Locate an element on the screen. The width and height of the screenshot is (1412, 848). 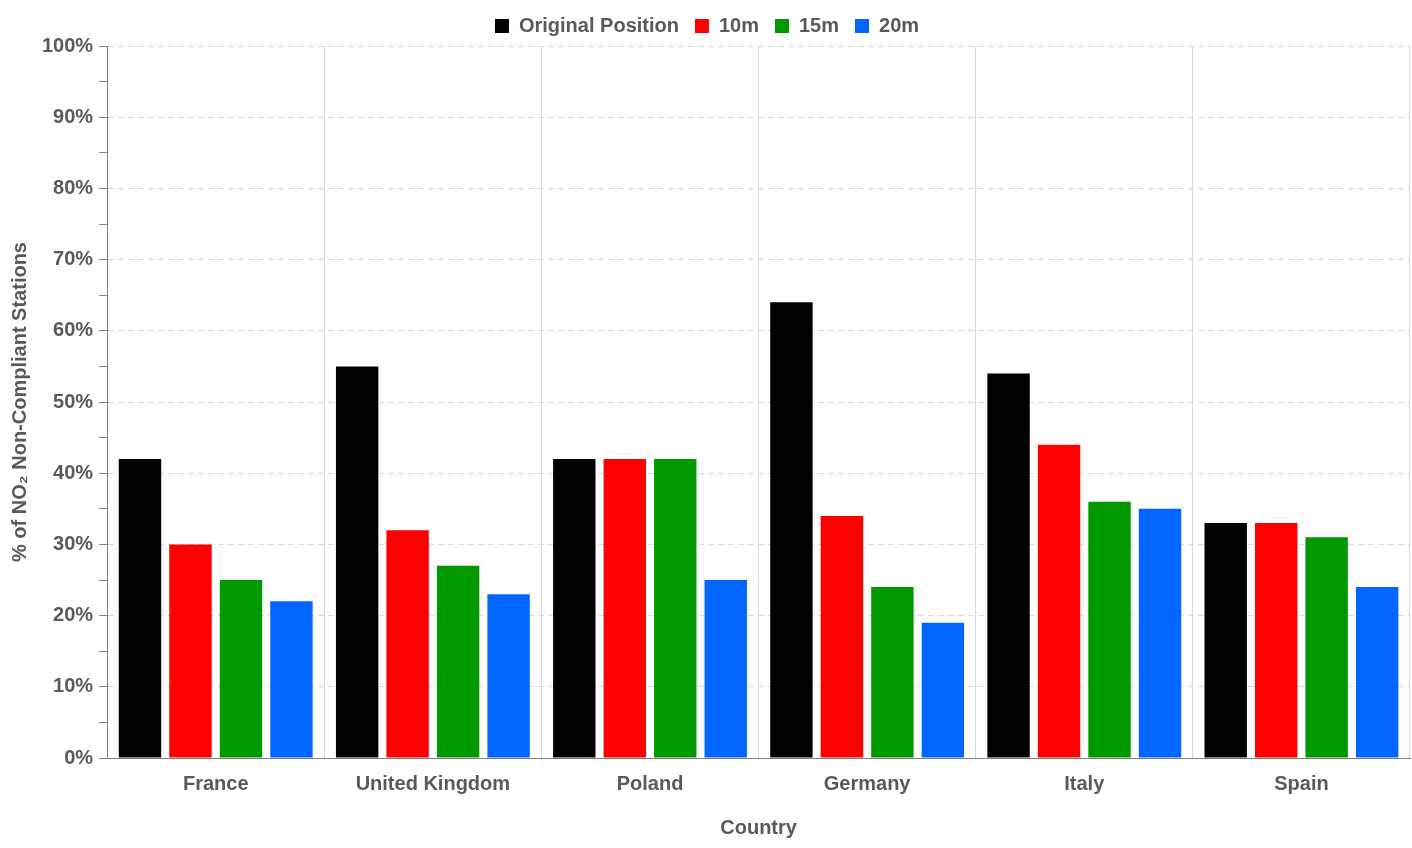
x-tick-label: France is located at coordinates (215, 782).